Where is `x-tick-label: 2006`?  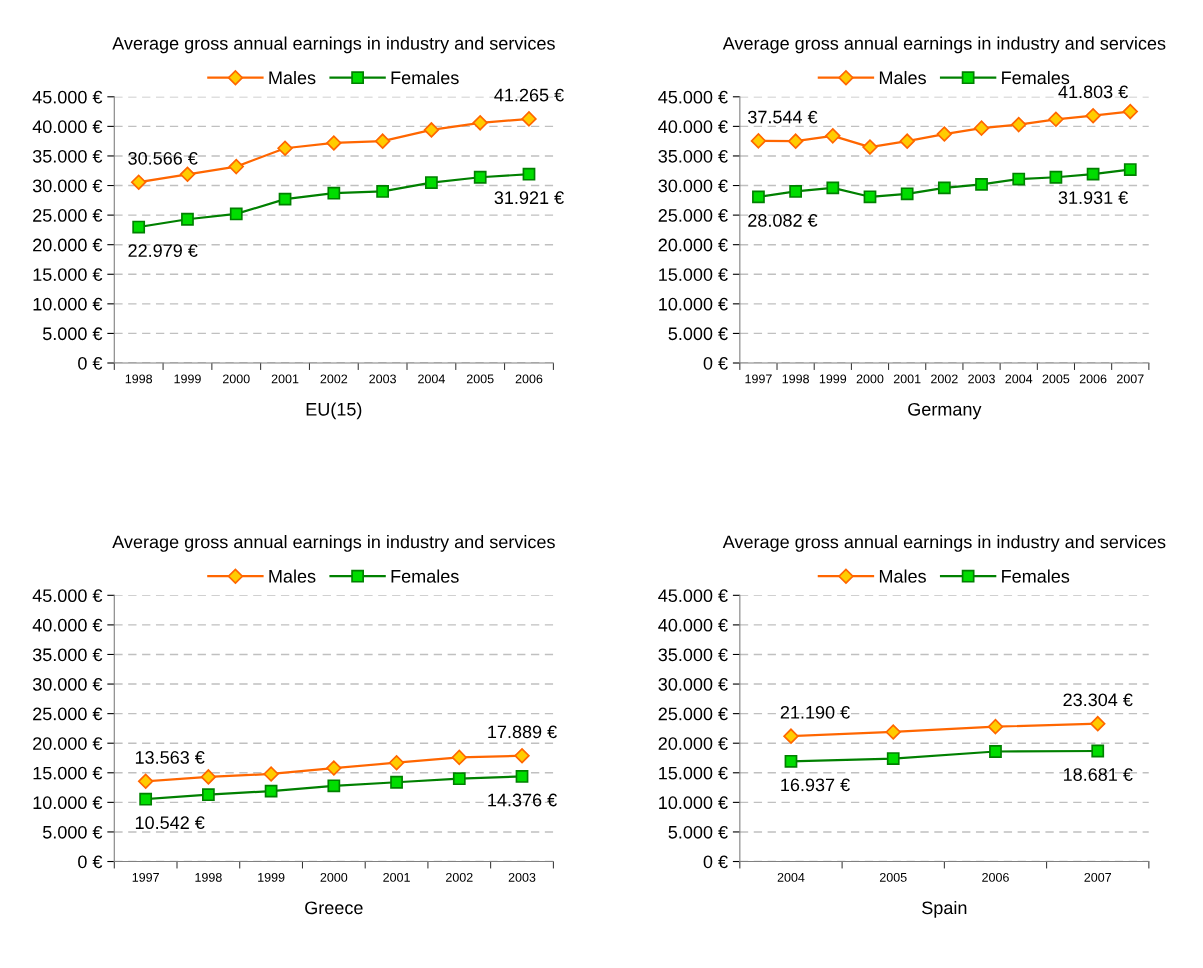 x-tick-label: 2006 is located at coordinates (995, 877).